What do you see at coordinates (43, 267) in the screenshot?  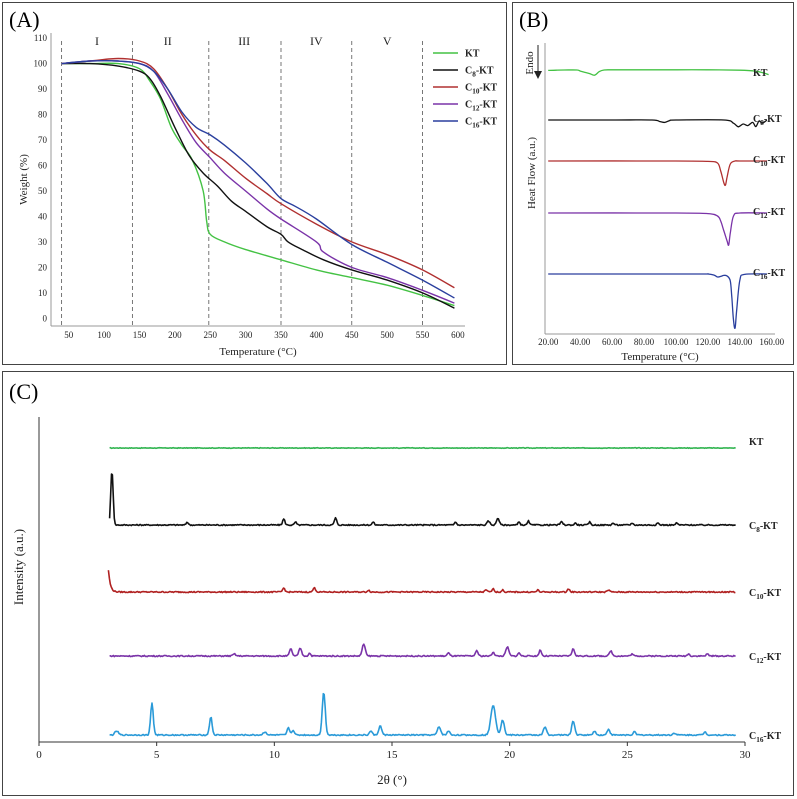 I see `y-tick-label-20: 20` at bounding box center [43, 267].